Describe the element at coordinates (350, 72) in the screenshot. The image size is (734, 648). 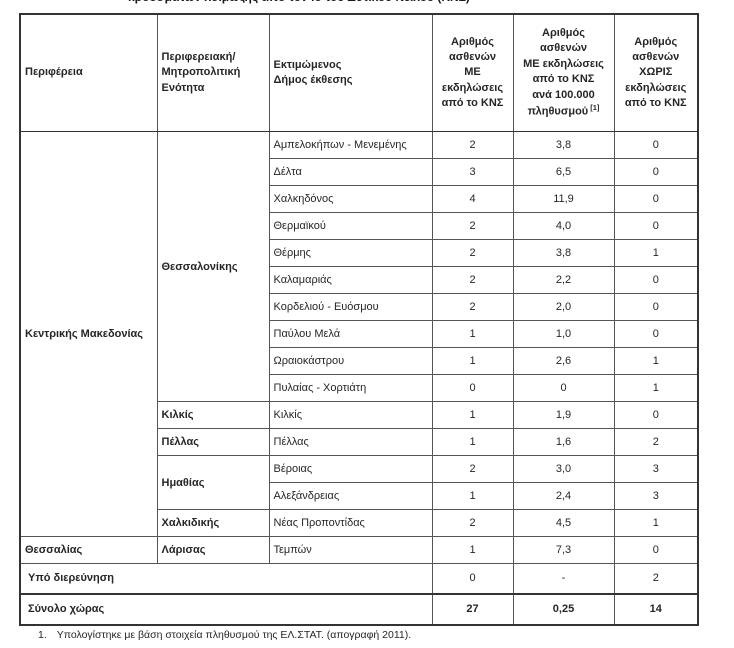
I see `col-header-municipality: Εκτιμώμενος Δήμος έκθεσης` at that location.